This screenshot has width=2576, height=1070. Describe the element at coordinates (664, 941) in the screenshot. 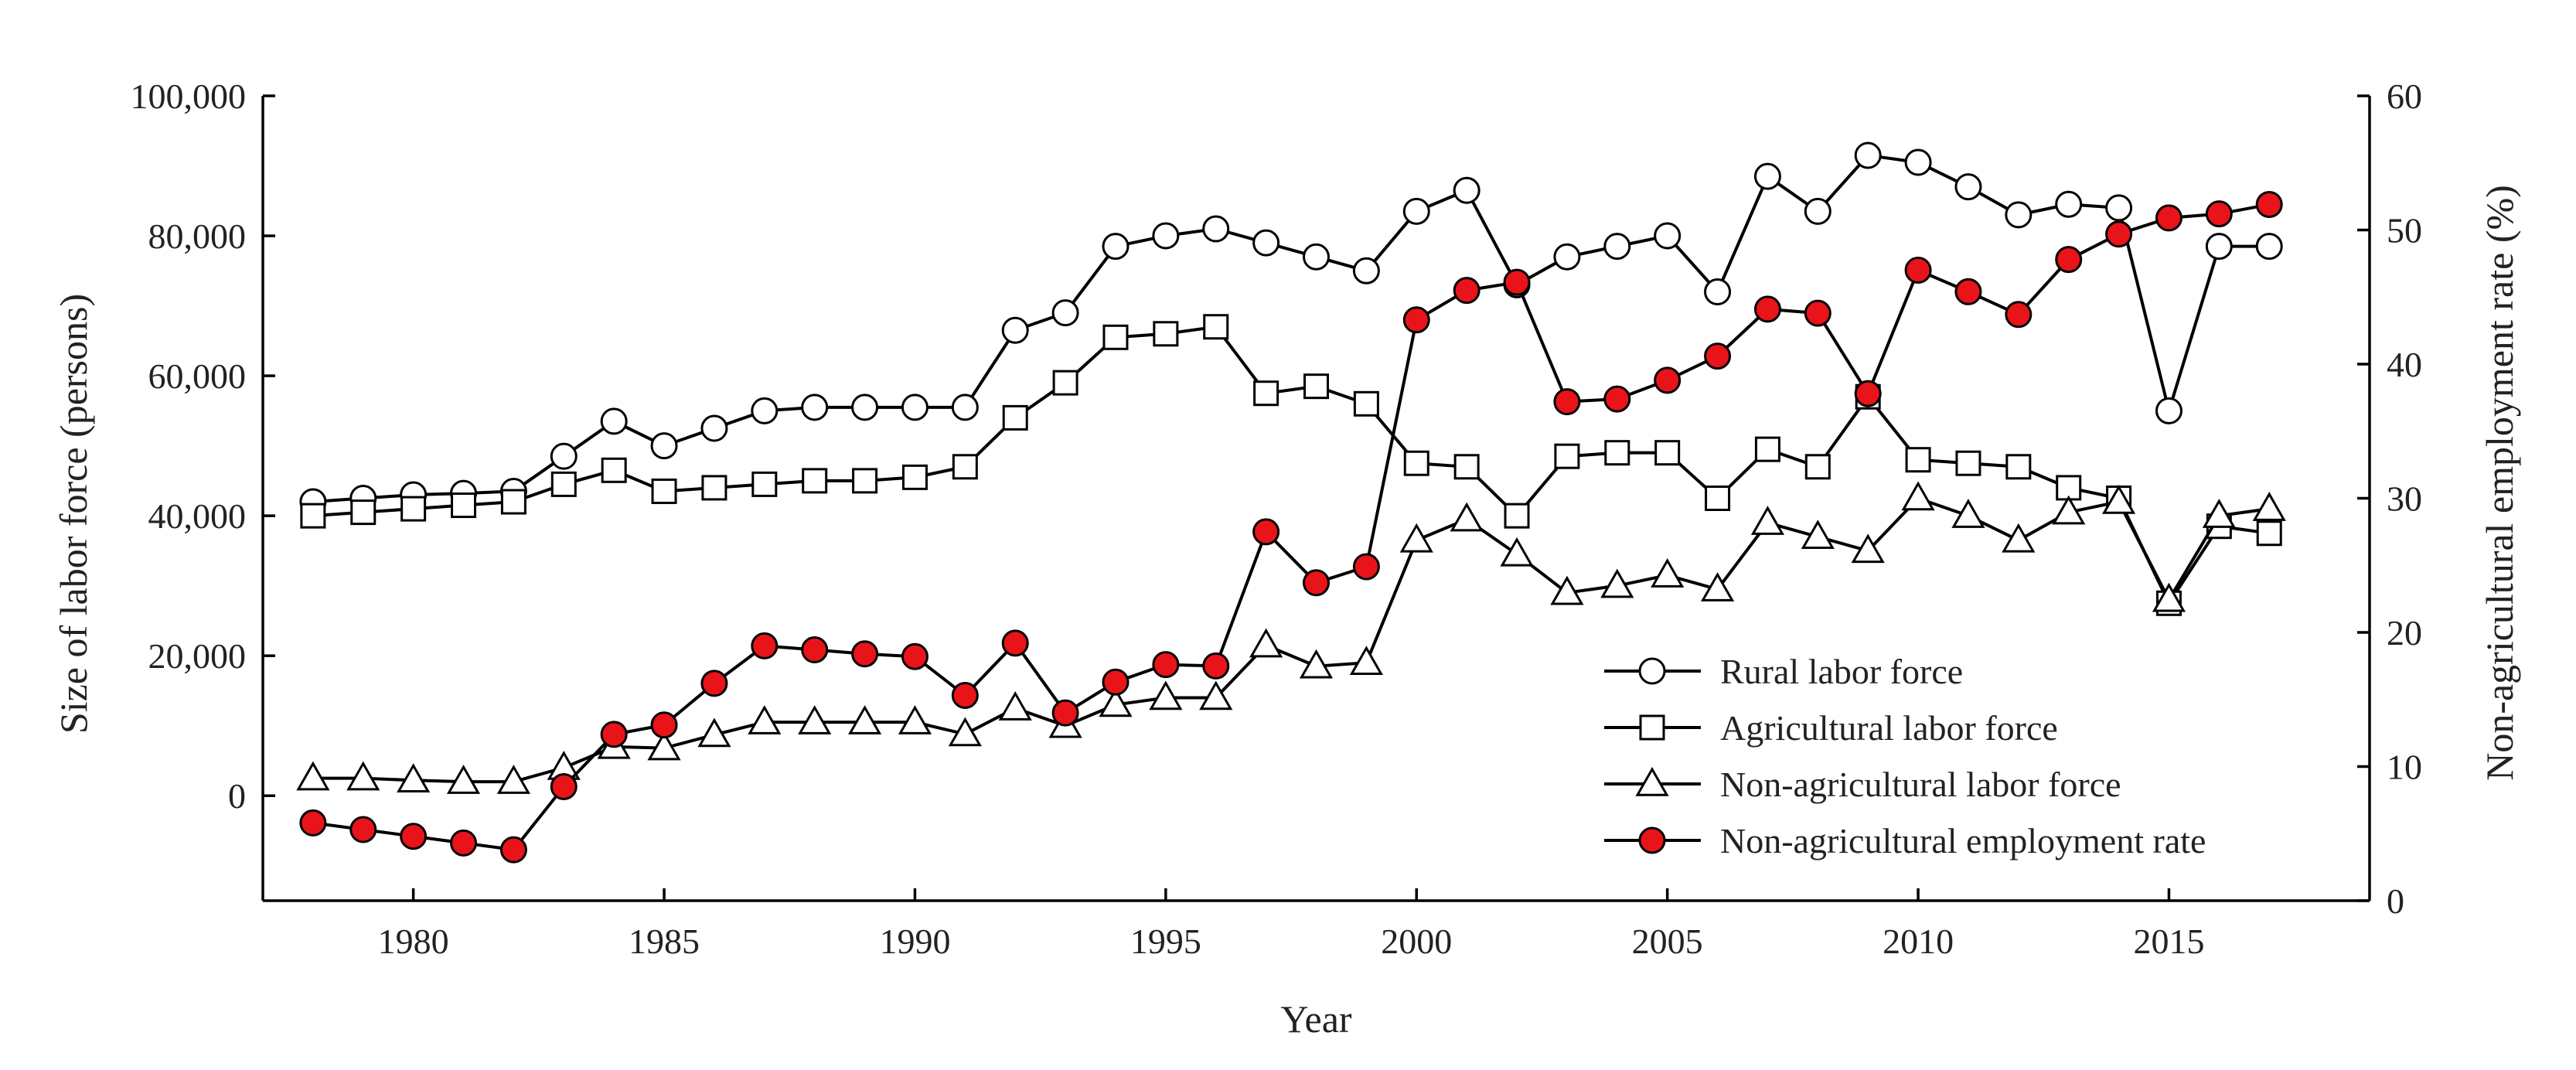

I see `x-tick-label: 1985` at that location.